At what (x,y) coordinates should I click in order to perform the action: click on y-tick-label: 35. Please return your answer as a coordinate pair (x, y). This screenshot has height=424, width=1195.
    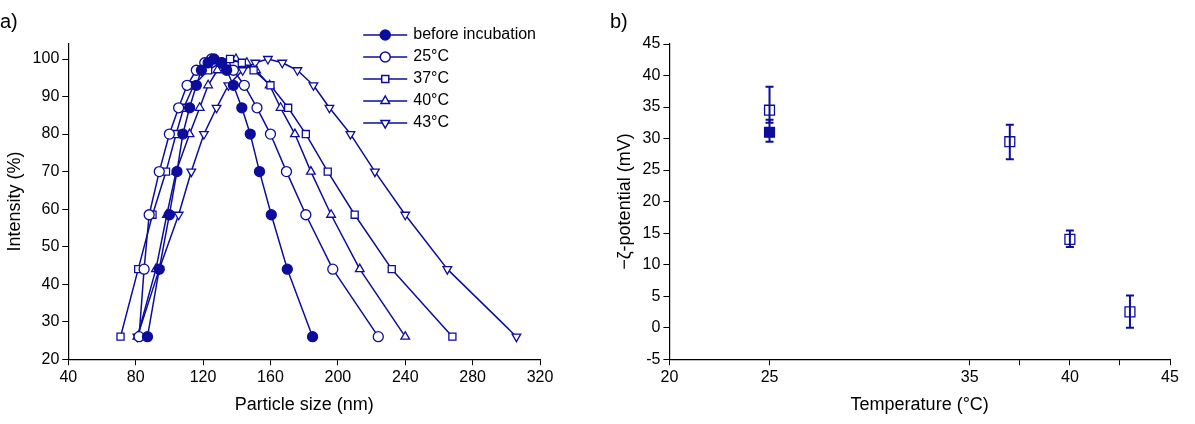
    Looking at the image, I should click on (651, 106).